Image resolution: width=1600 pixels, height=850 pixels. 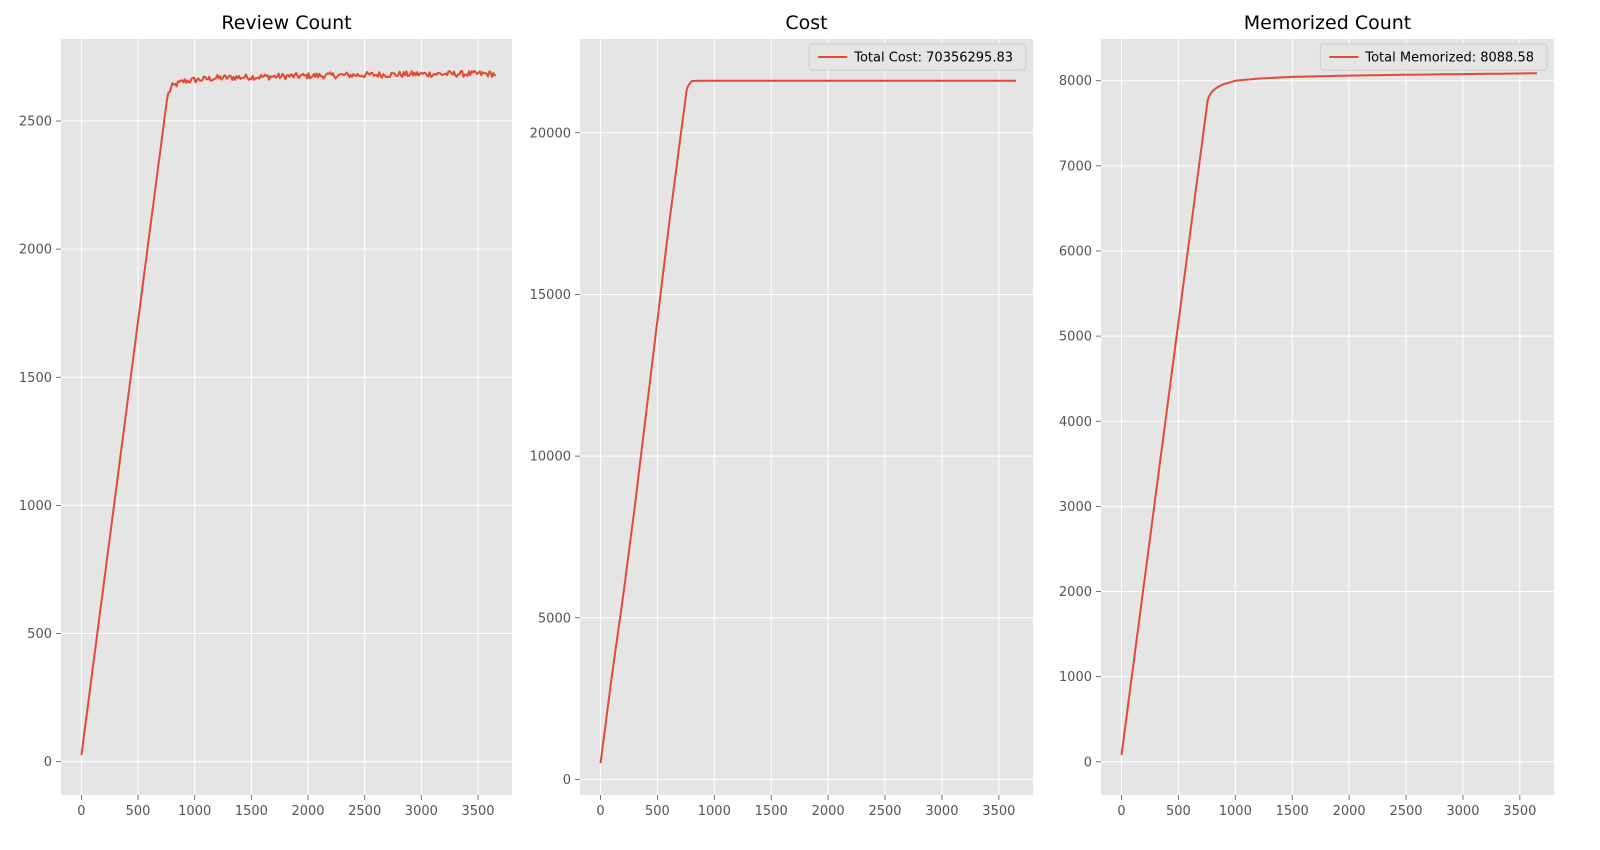 What do you see at coordinates (1328, 23) in the screenshot?
I see `chart-title: Memorized Count` at bounding box center [1328, 23].